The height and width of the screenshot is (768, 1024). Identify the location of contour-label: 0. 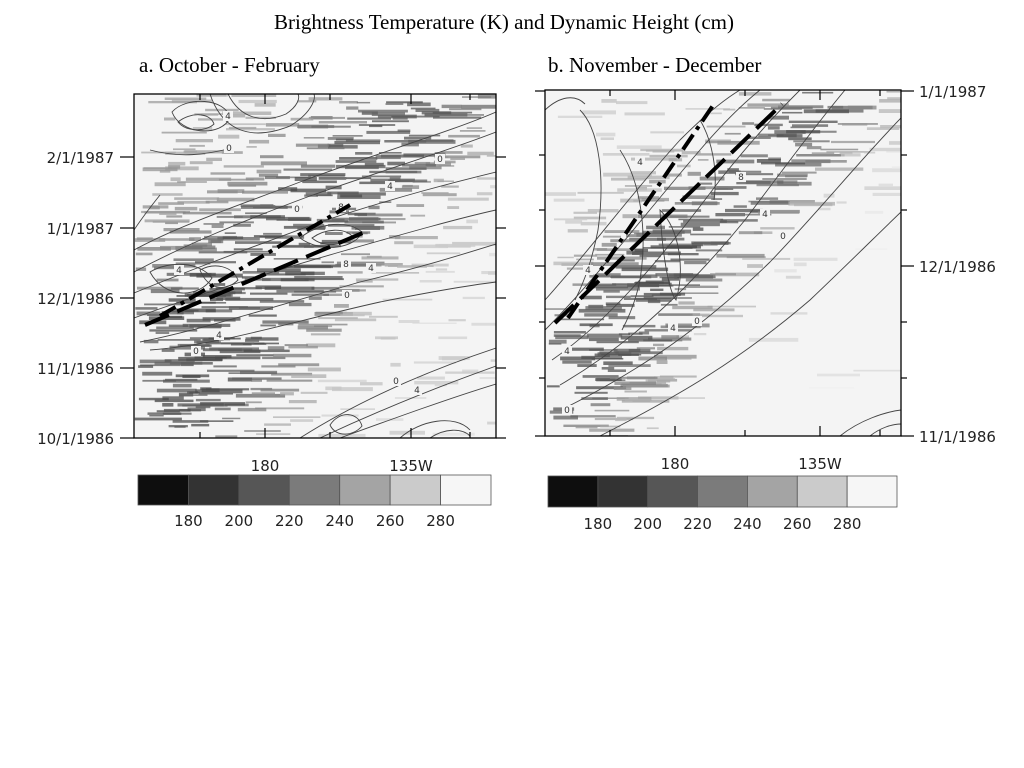
(347, 296).